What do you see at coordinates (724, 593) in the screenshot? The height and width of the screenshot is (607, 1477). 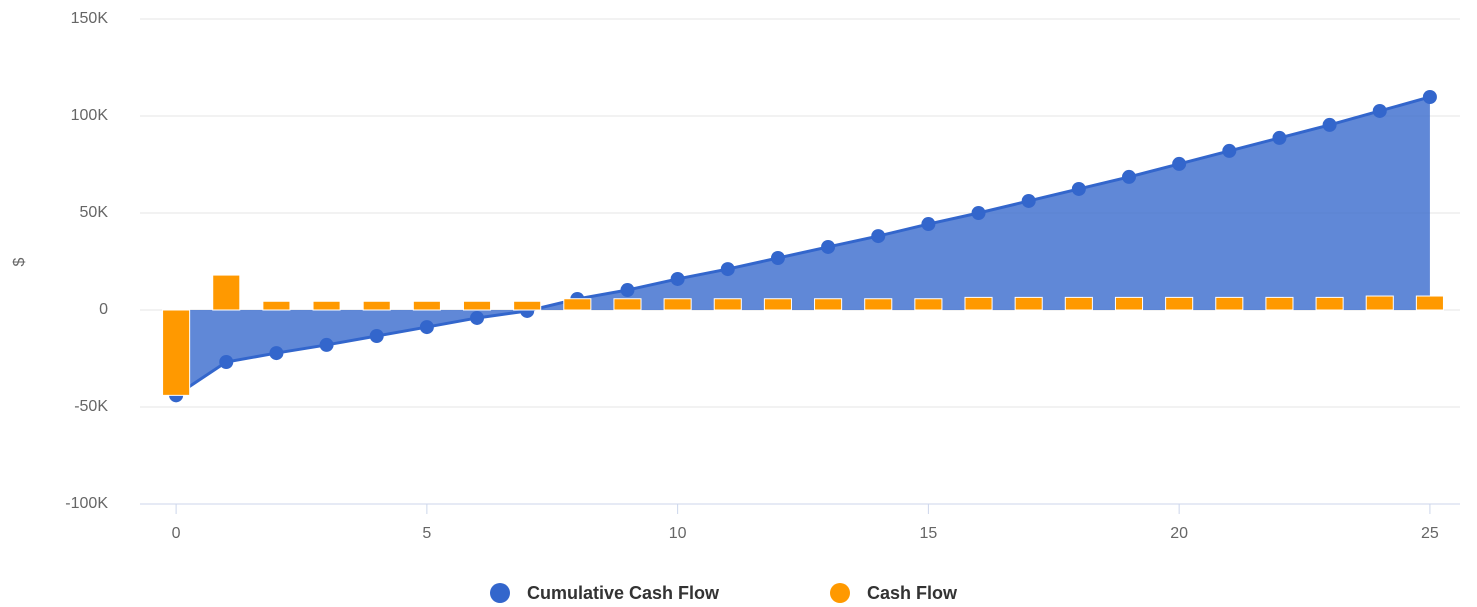 I see `legend: Cumulative Cash Flow Cash Flow` at bounding box center [724, 593].